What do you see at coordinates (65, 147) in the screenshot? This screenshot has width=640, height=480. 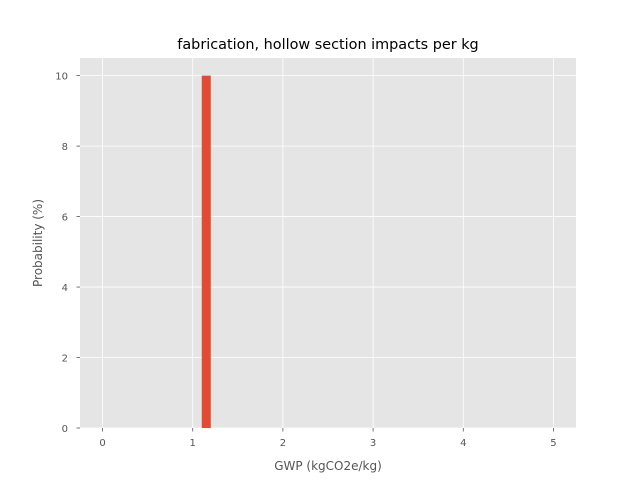 I see `y-tick-label: 8` at bounding box center [65, 147].